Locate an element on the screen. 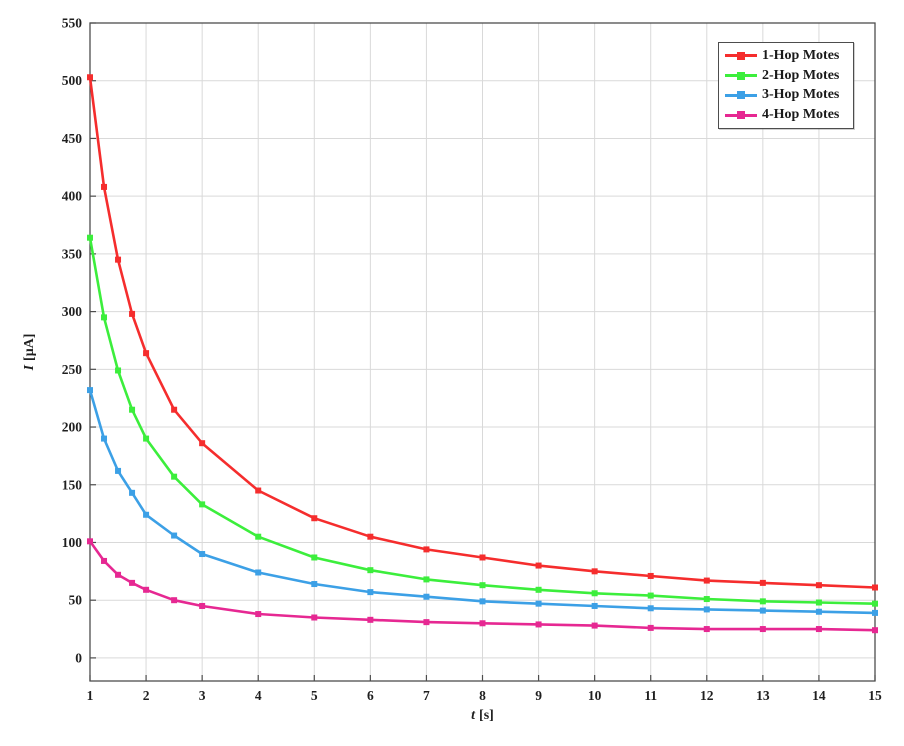 The height and width of the screenshot is (746, 904). x-tick-label: 9 is located at coordinates (538, 695).